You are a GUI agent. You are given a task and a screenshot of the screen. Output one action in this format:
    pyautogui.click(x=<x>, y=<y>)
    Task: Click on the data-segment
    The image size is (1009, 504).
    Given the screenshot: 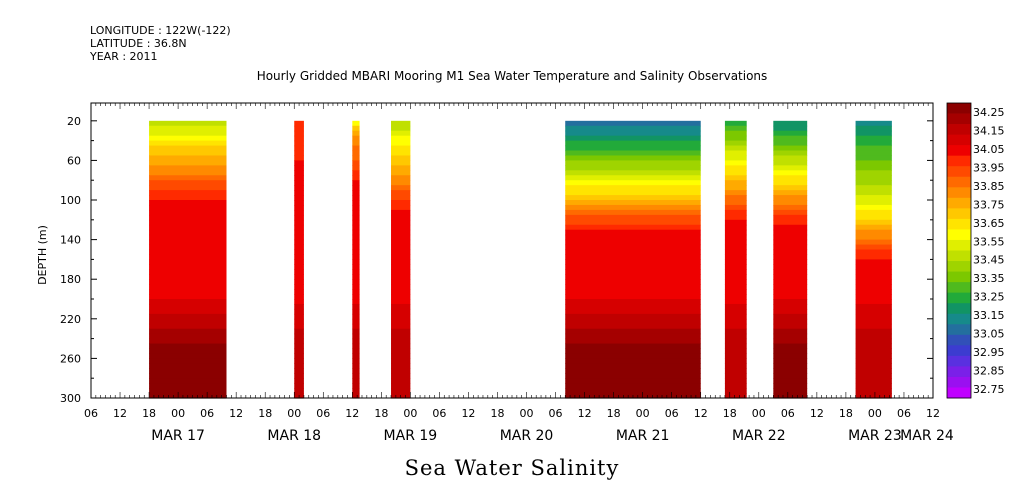 What is the action you would take?
    pyautogui.click(x=873, y=259)
    